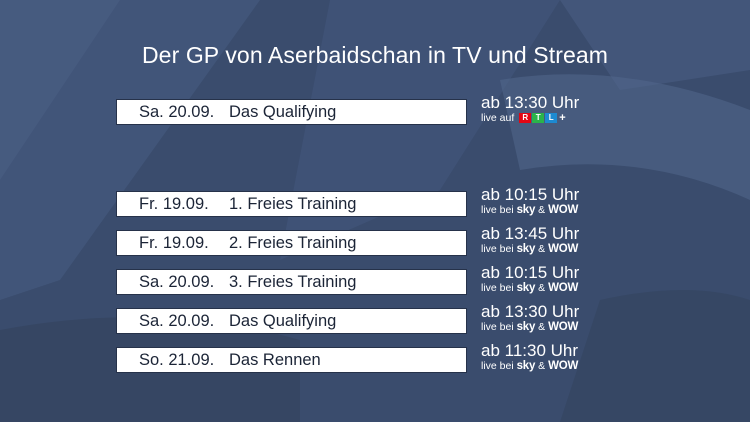  I want to click on broadcaster-line: live auf R T L +, so click(530, 118).